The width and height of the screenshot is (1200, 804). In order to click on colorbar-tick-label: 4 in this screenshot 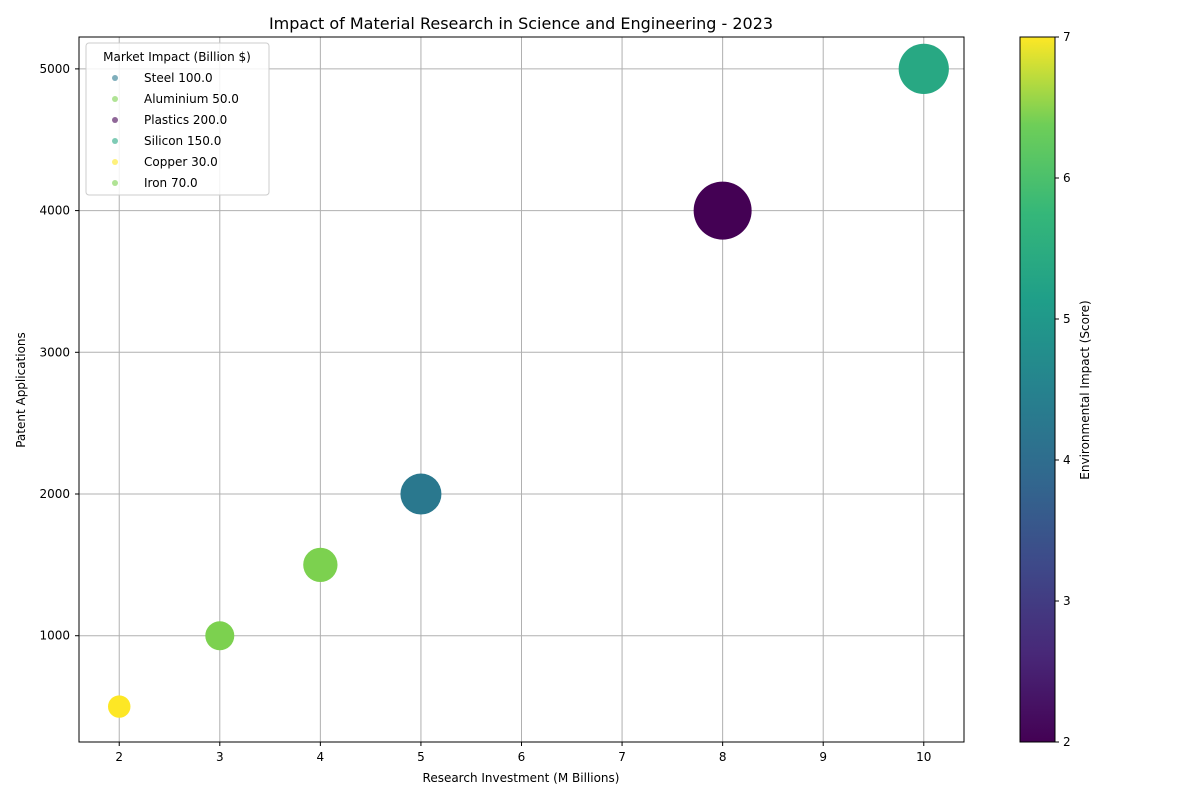, I will do `click(1067, 460)`.